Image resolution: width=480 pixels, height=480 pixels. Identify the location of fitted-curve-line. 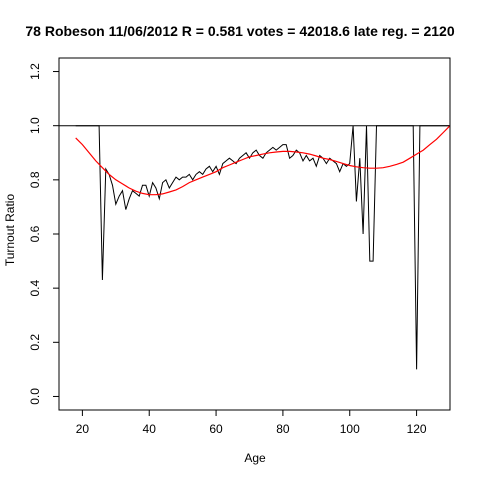
(262, 160).